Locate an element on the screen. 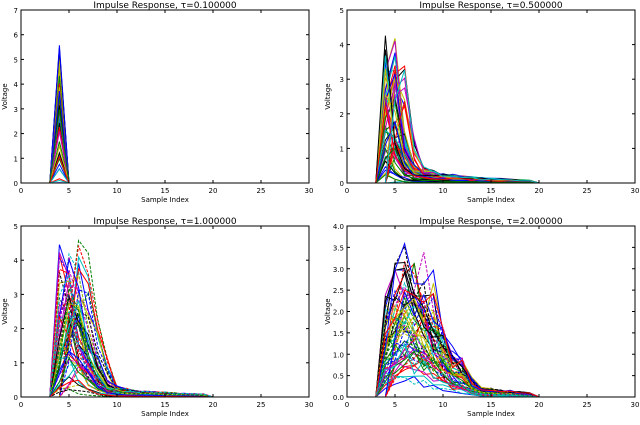 Image resolution: width=640 pixels, height=425 pixels. subplot-title: Impulse Response, τ=2.000000 is located at coordinates (491, 222).